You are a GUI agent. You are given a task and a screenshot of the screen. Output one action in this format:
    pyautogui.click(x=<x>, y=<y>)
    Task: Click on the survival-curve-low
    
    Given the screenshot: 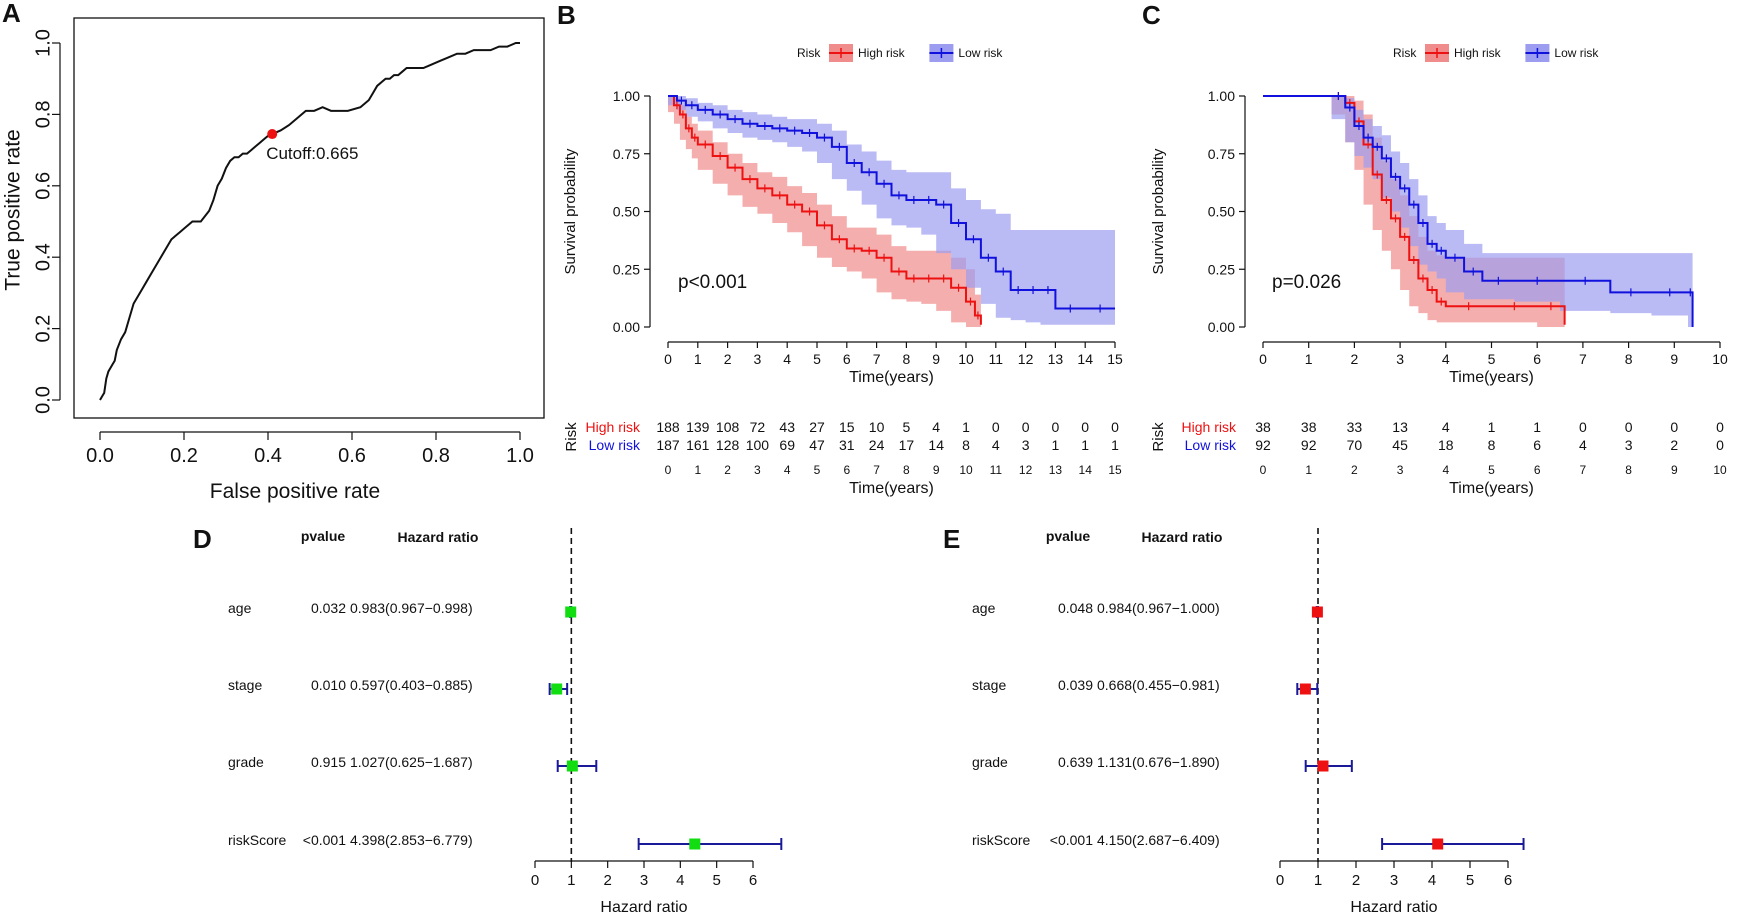 What is the action you would take?
    pyautogui.click(x=1478, y=211)
    